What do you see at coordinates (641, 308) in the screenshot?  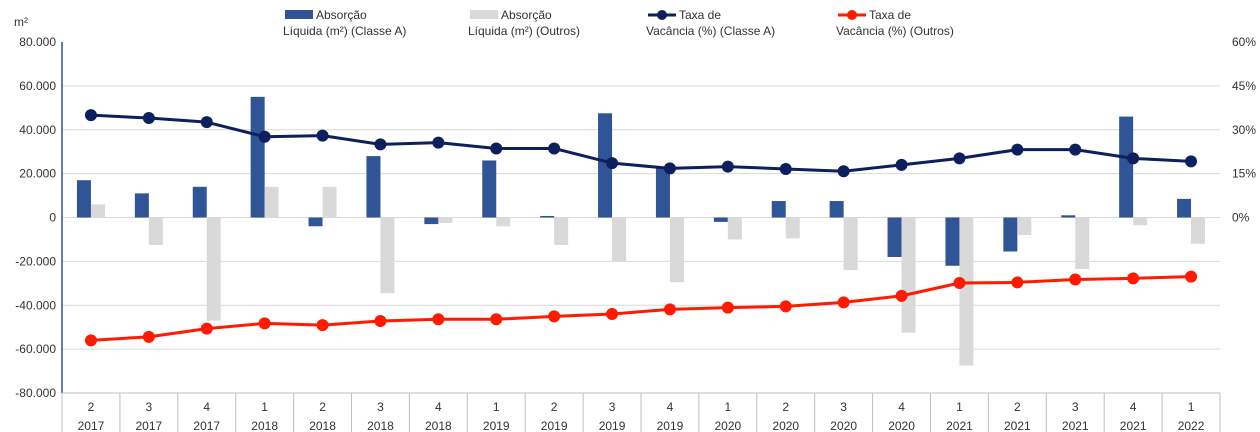 I see `line-vacancia-outros` at bounding box center [641, 308].